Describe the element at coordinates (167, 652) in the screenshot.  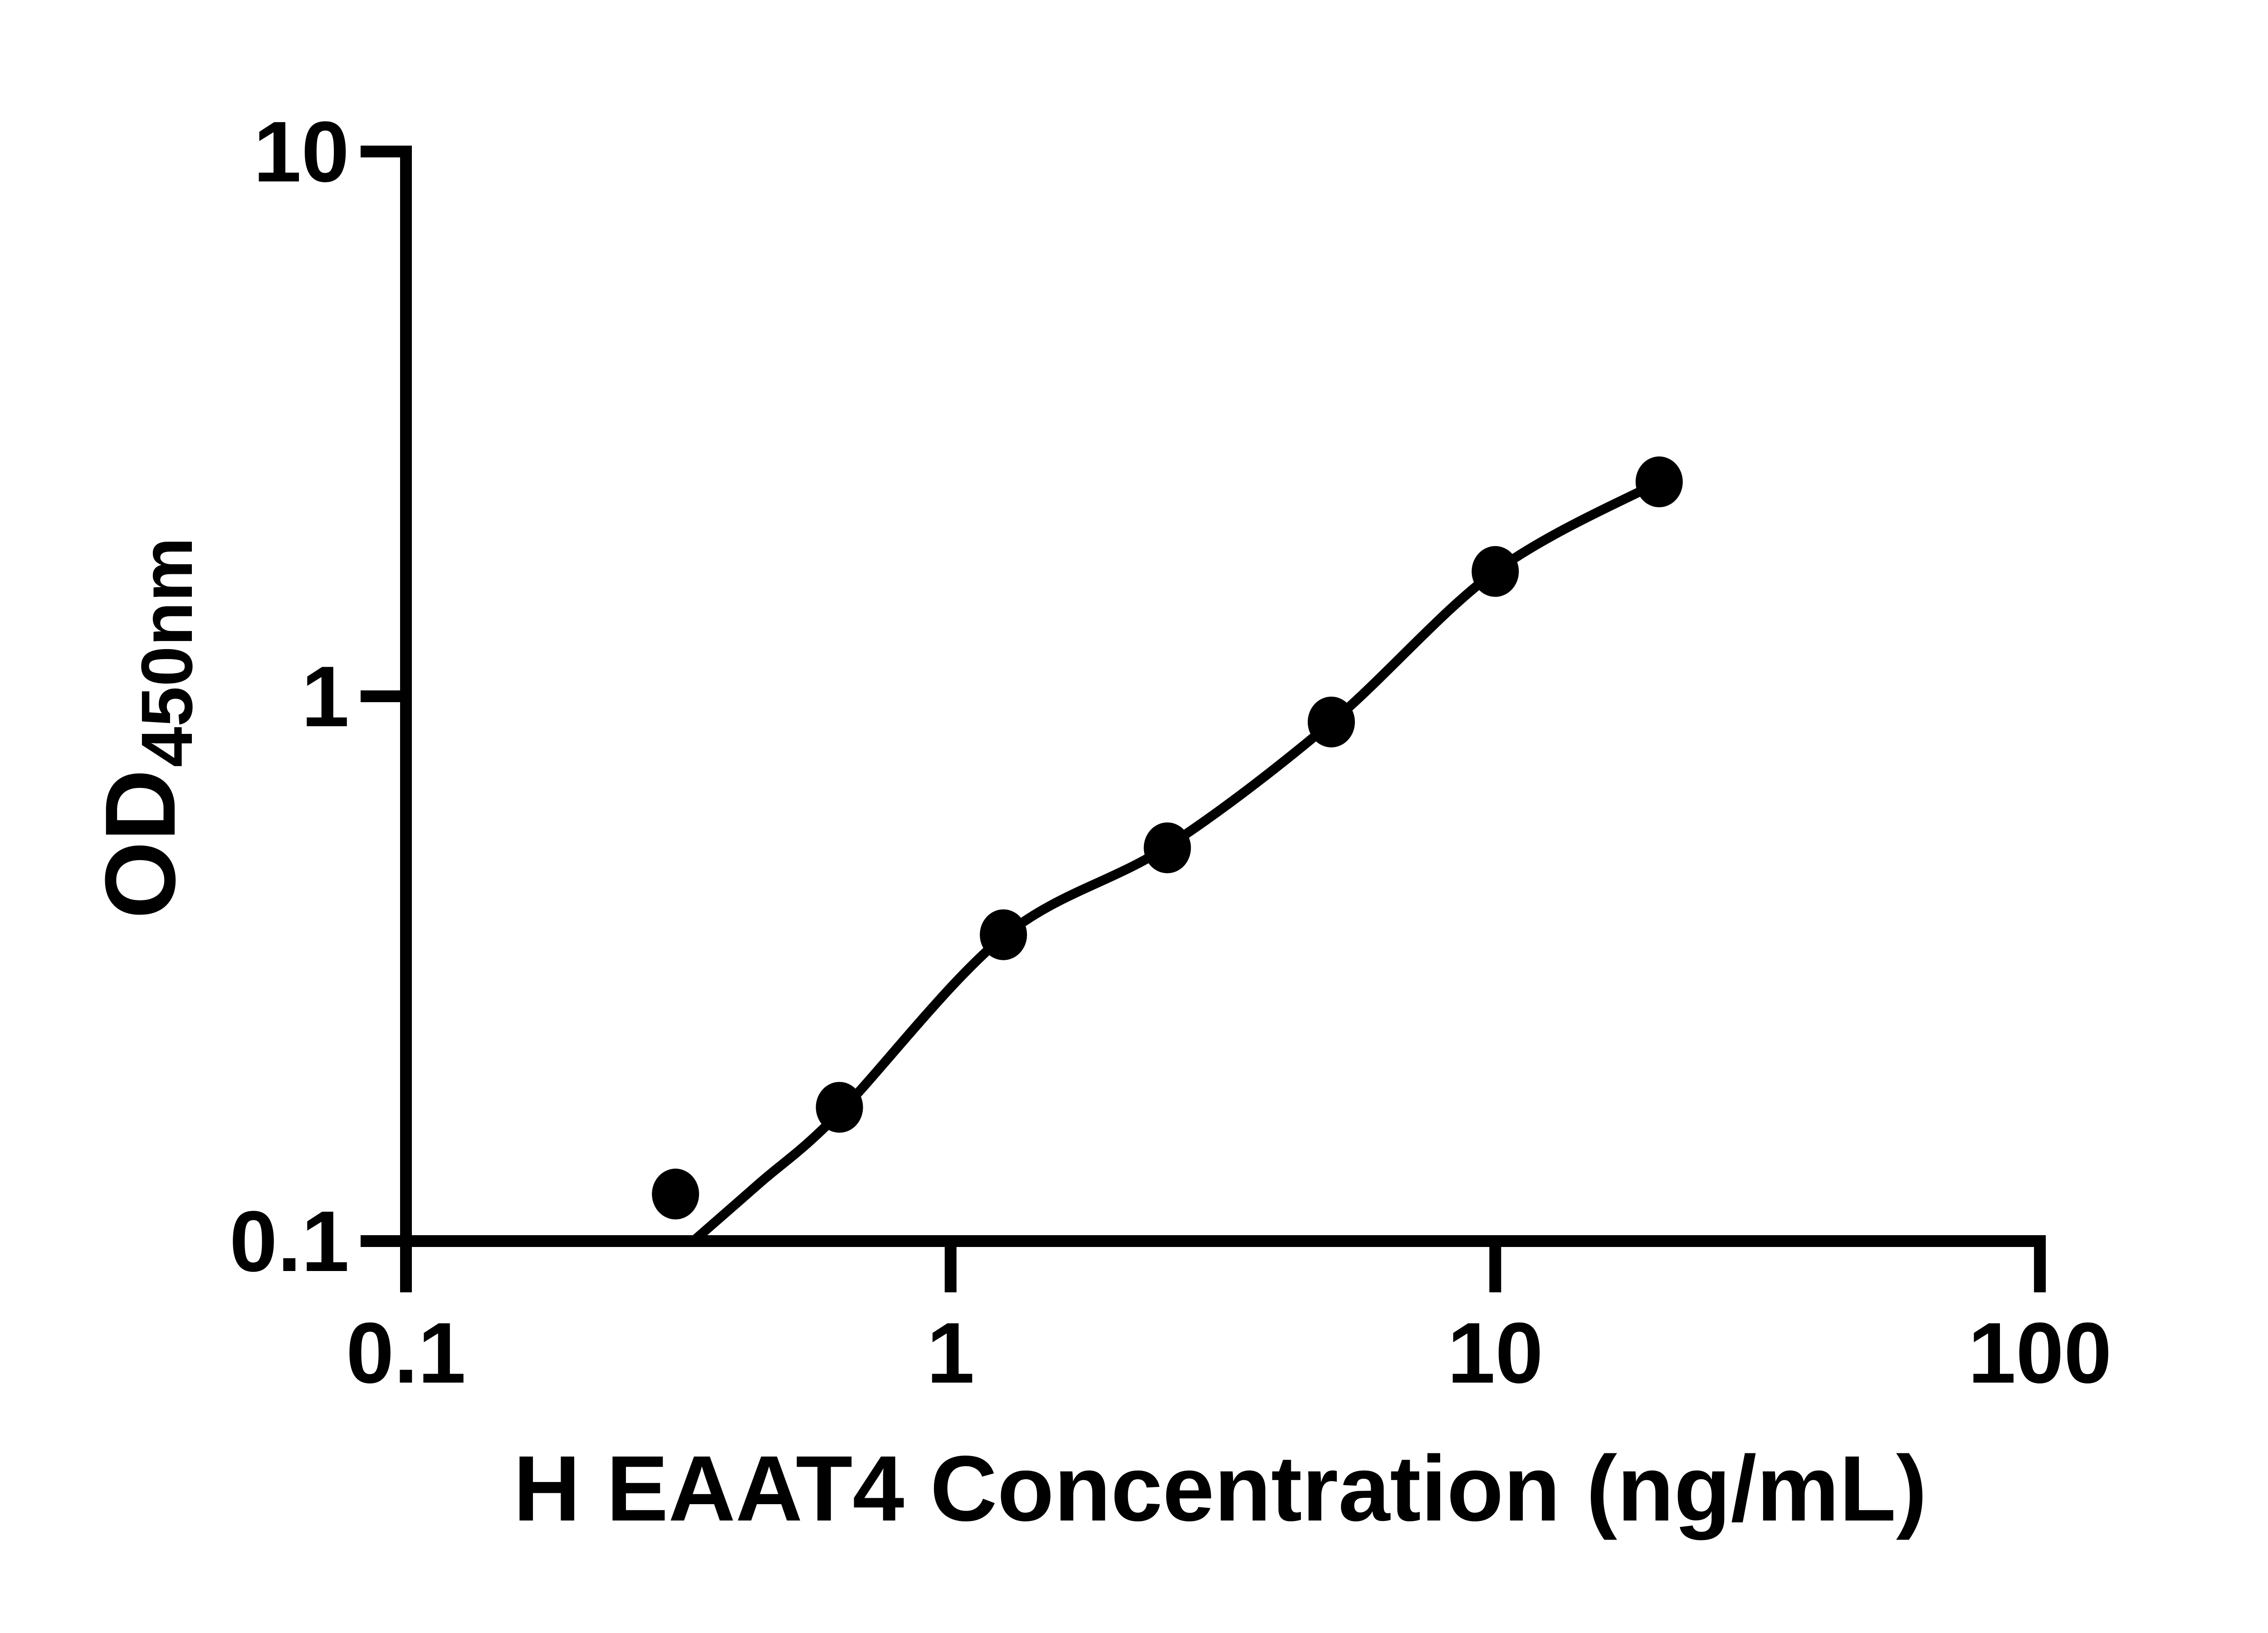
I see `y-axis-title-subscript: 450nm` at that location.